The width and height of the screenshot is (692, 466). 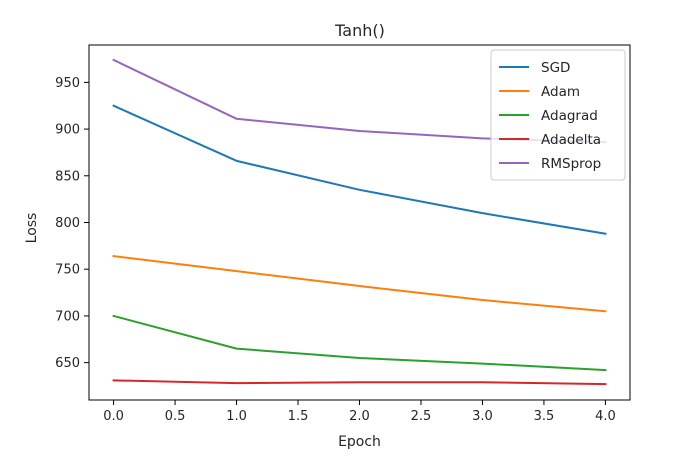 What do you see at coordinates (67, 176) in the screenshot?
I see `y-tick-label: 850` at bounding box center [67, 176].